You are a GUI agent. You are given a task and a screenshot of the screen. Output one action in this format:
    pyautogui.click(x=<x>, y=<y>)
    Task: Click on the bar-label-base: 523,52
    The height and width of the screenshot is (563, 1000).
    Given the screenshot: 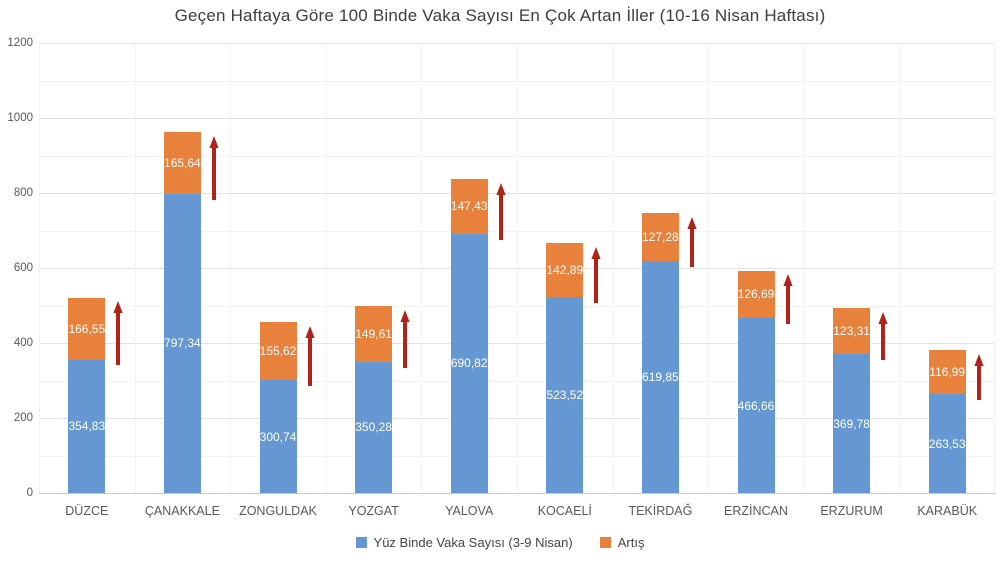 What is the action you would take?
    pyautogui.click(x=565, y=394)
    